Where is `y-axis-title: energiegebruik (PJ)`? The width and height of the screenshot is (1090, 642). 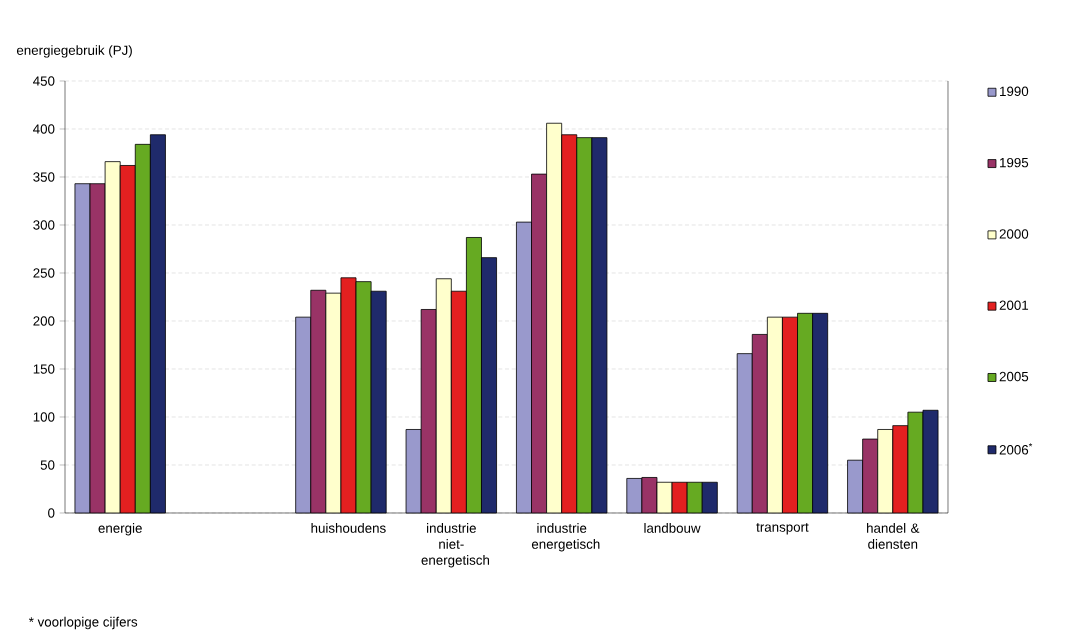 y-axis-title: energiegebruik (PJ) is located at coordinates (74, 51).